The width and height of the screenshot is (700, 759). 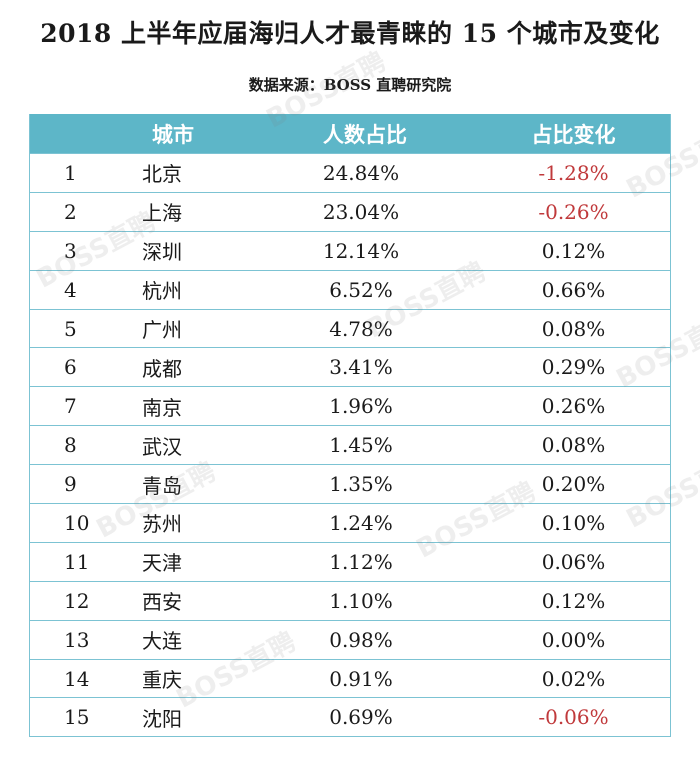 I want to click on table-row: 1 北京 24.84% -1.28%, so click(x=350, y=172).